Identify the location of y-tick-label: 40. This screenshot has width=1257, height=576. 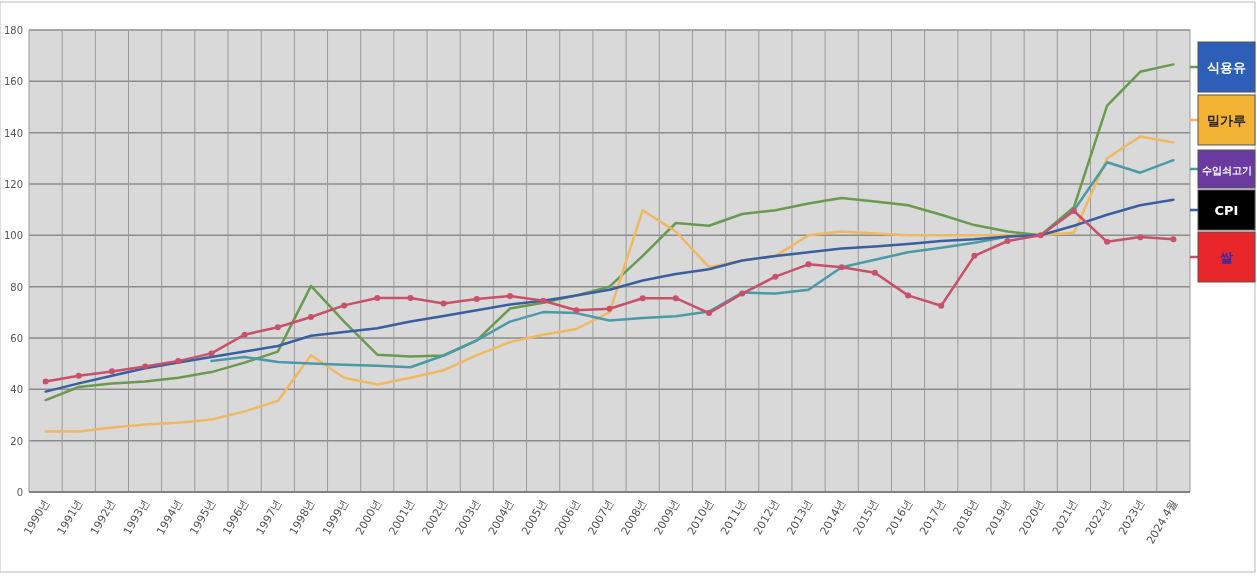
(16, 390).